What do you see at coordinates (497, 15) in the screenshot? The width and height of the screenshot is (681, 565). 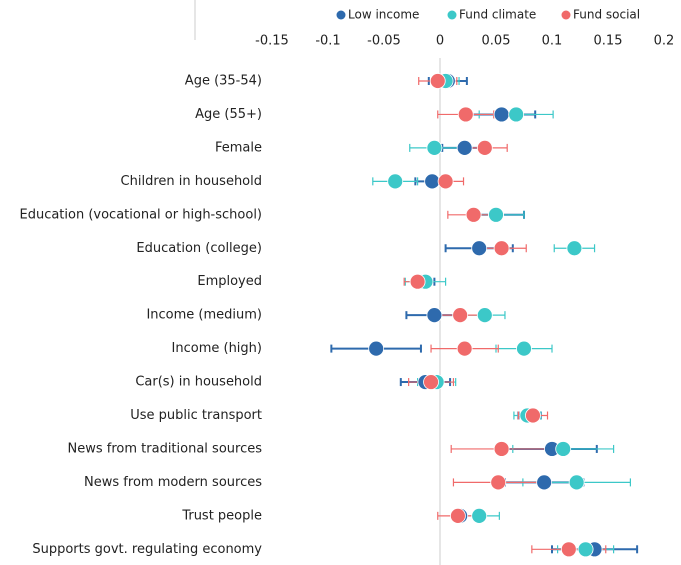 I see `legend-label: Fund climate` at bounding box center [497, 15].